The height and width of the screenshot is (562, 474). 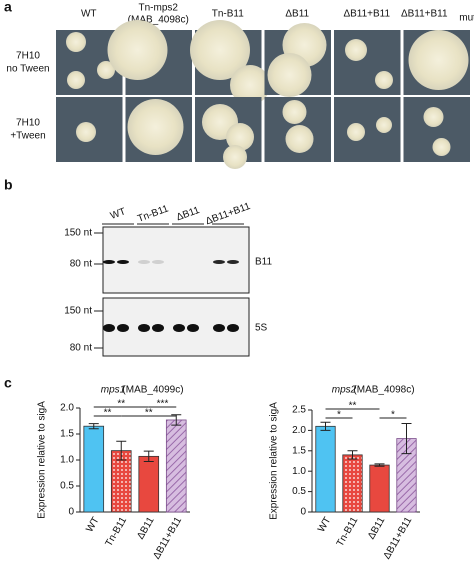 I want to click on y-tick-label: 1.0, so click(x=67, y=460).